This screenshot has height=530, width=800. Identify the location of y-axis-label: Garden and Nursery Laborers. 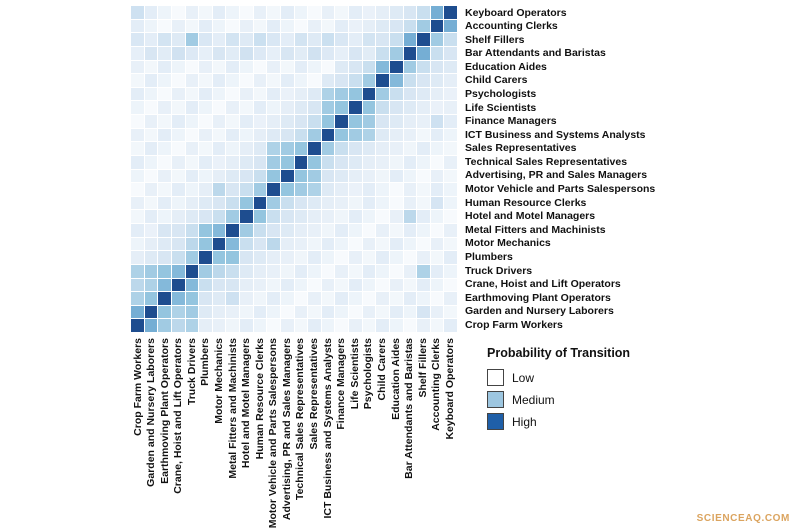
(539, 311).